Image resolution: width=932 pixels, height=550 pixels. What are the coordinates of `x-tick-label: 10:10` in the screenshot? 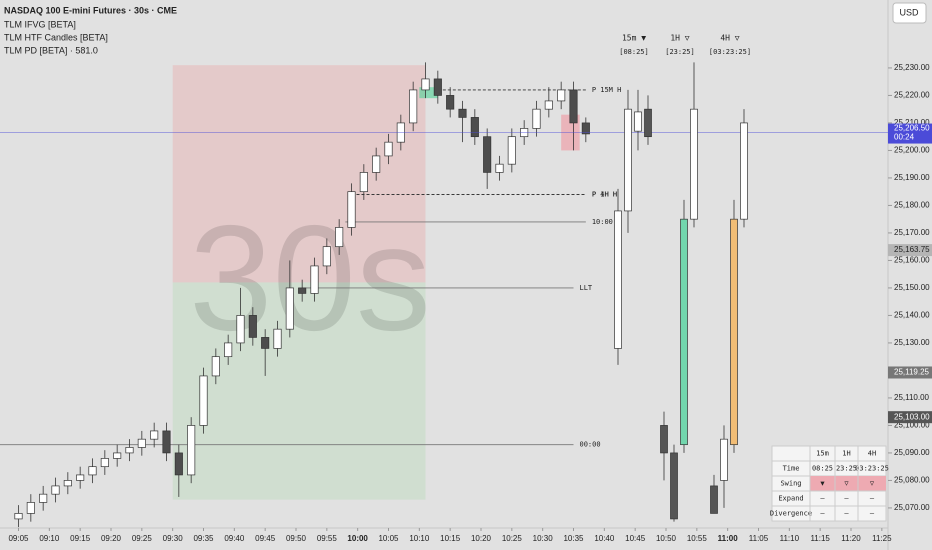 It's located at (419, 538).